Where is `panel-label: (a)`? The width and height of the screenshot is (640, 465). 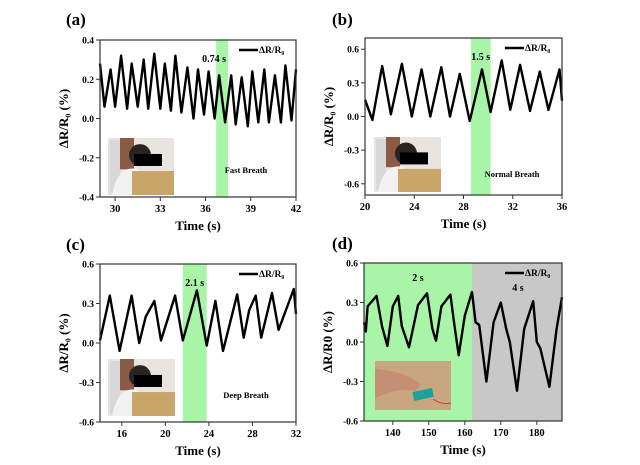
panel-label: (a) is located at coordinates (76, 19).